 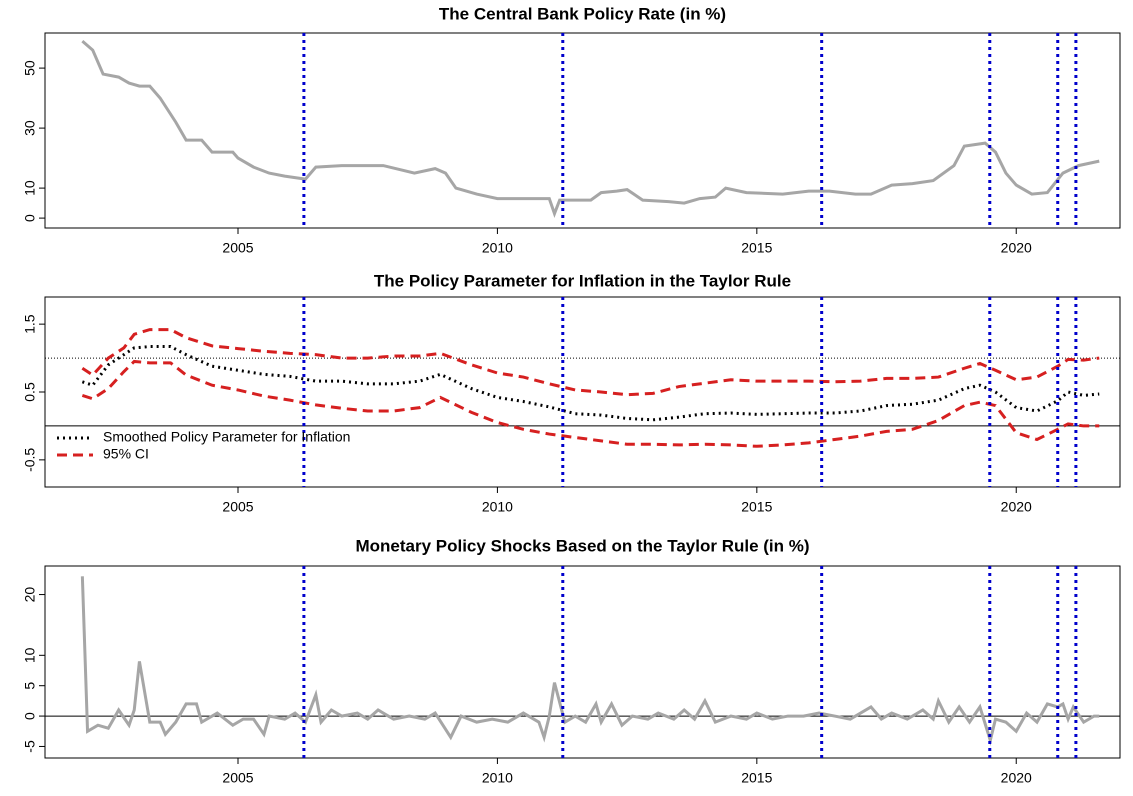 I want to click on y-tick-label: 30, so click(x=30, y=128).